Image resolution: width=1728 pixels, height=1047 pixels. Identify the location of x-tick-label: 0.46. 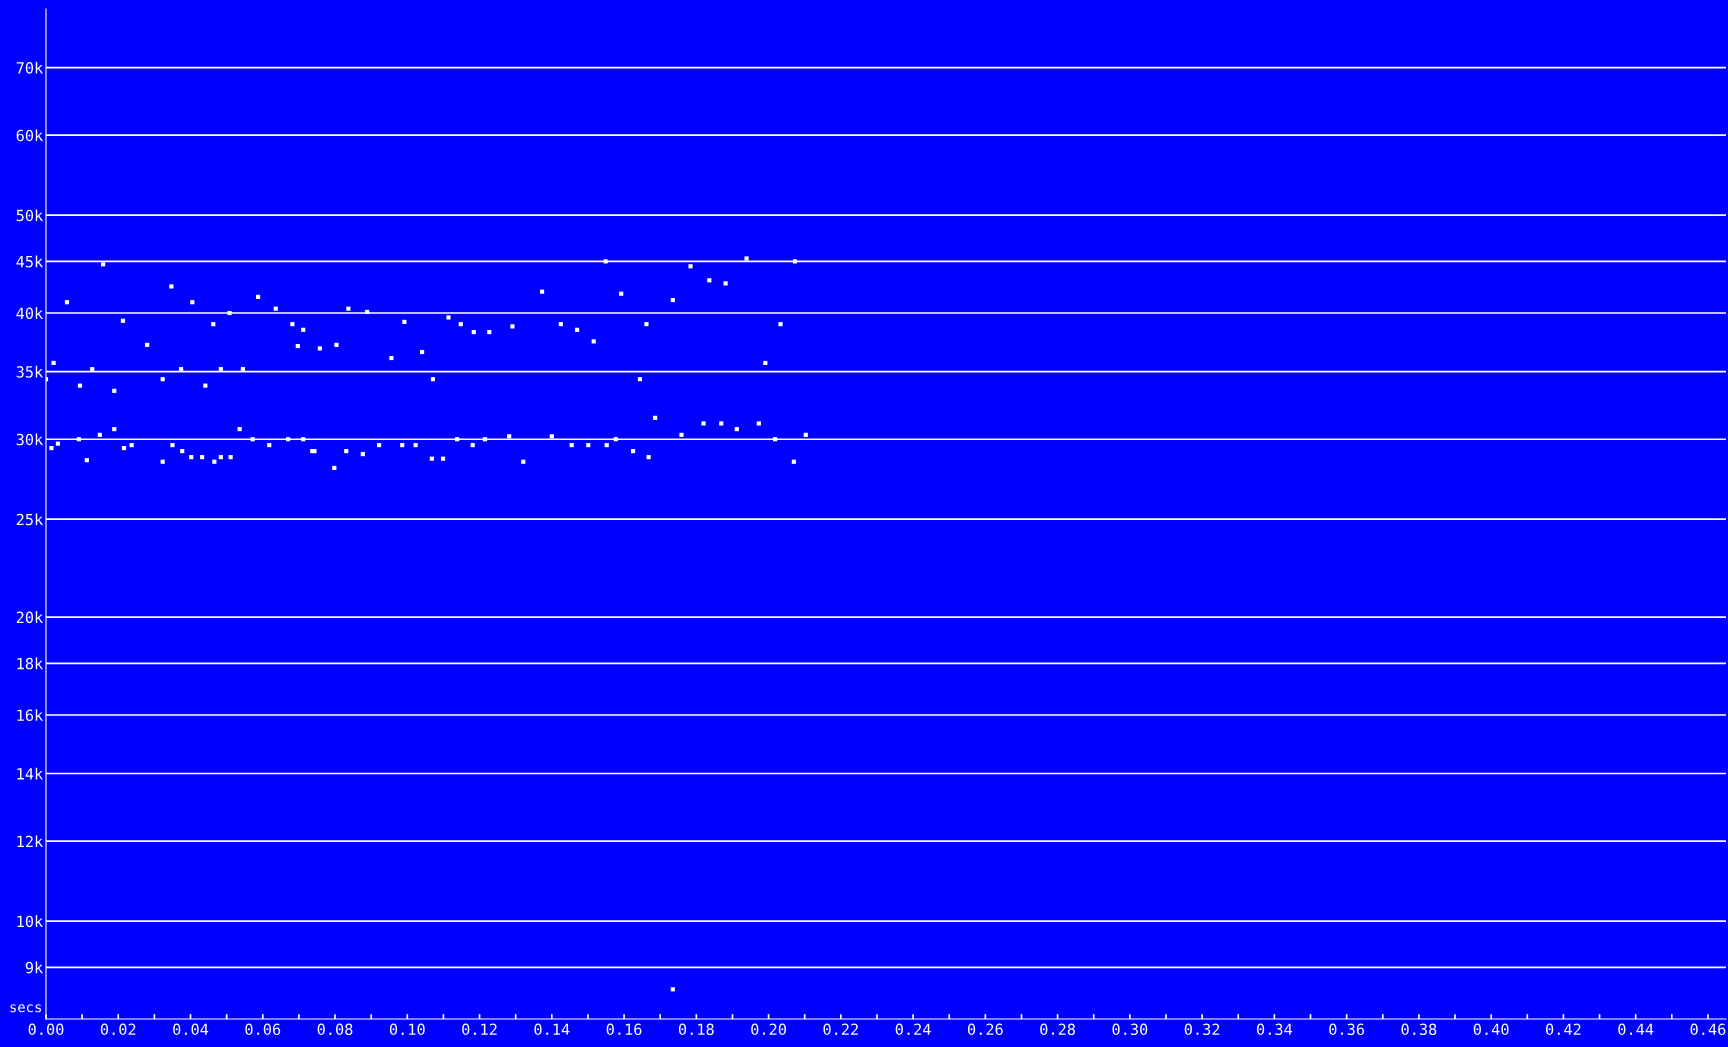
(1708, 1029).